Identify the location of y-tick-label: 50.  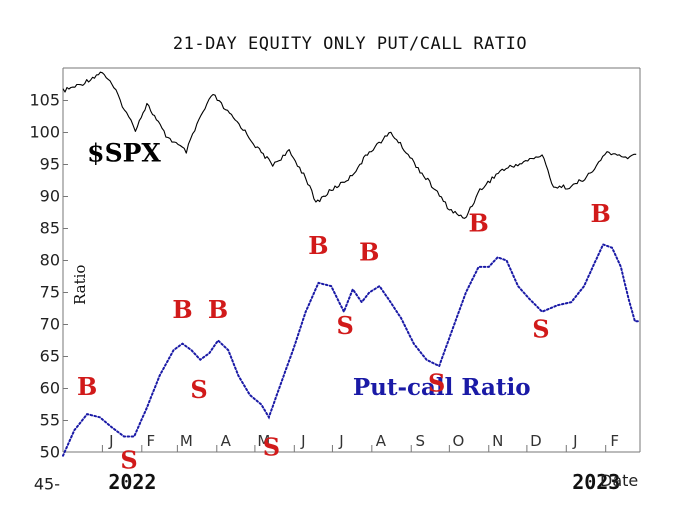
(50, 452).